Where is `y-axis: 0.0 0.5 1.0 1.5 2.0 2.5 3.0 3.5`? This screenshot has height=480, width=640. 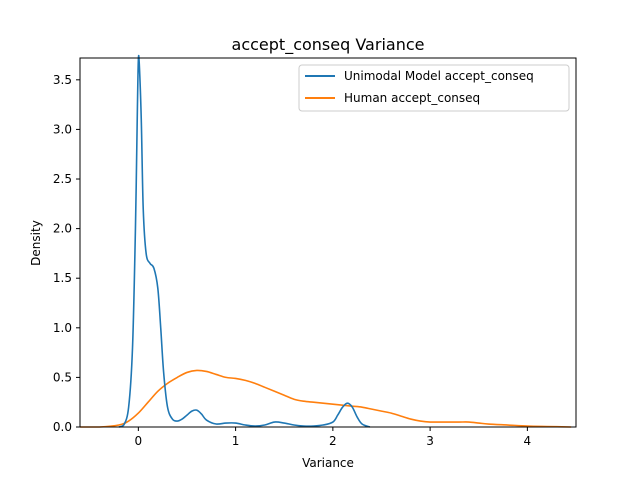
y-axis: 0.0 0.5 1.0 1.5 2.0 2.5 3.0 3.5 is located at coordinates (66, 253).